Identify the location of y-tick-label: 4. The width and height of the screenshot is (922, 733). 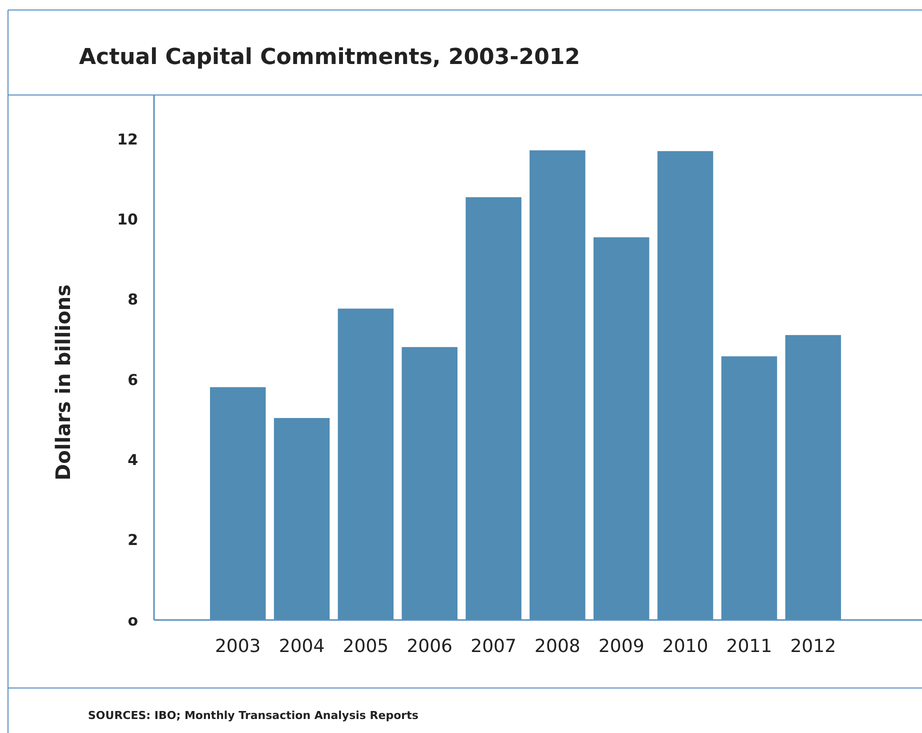
(133, 459).